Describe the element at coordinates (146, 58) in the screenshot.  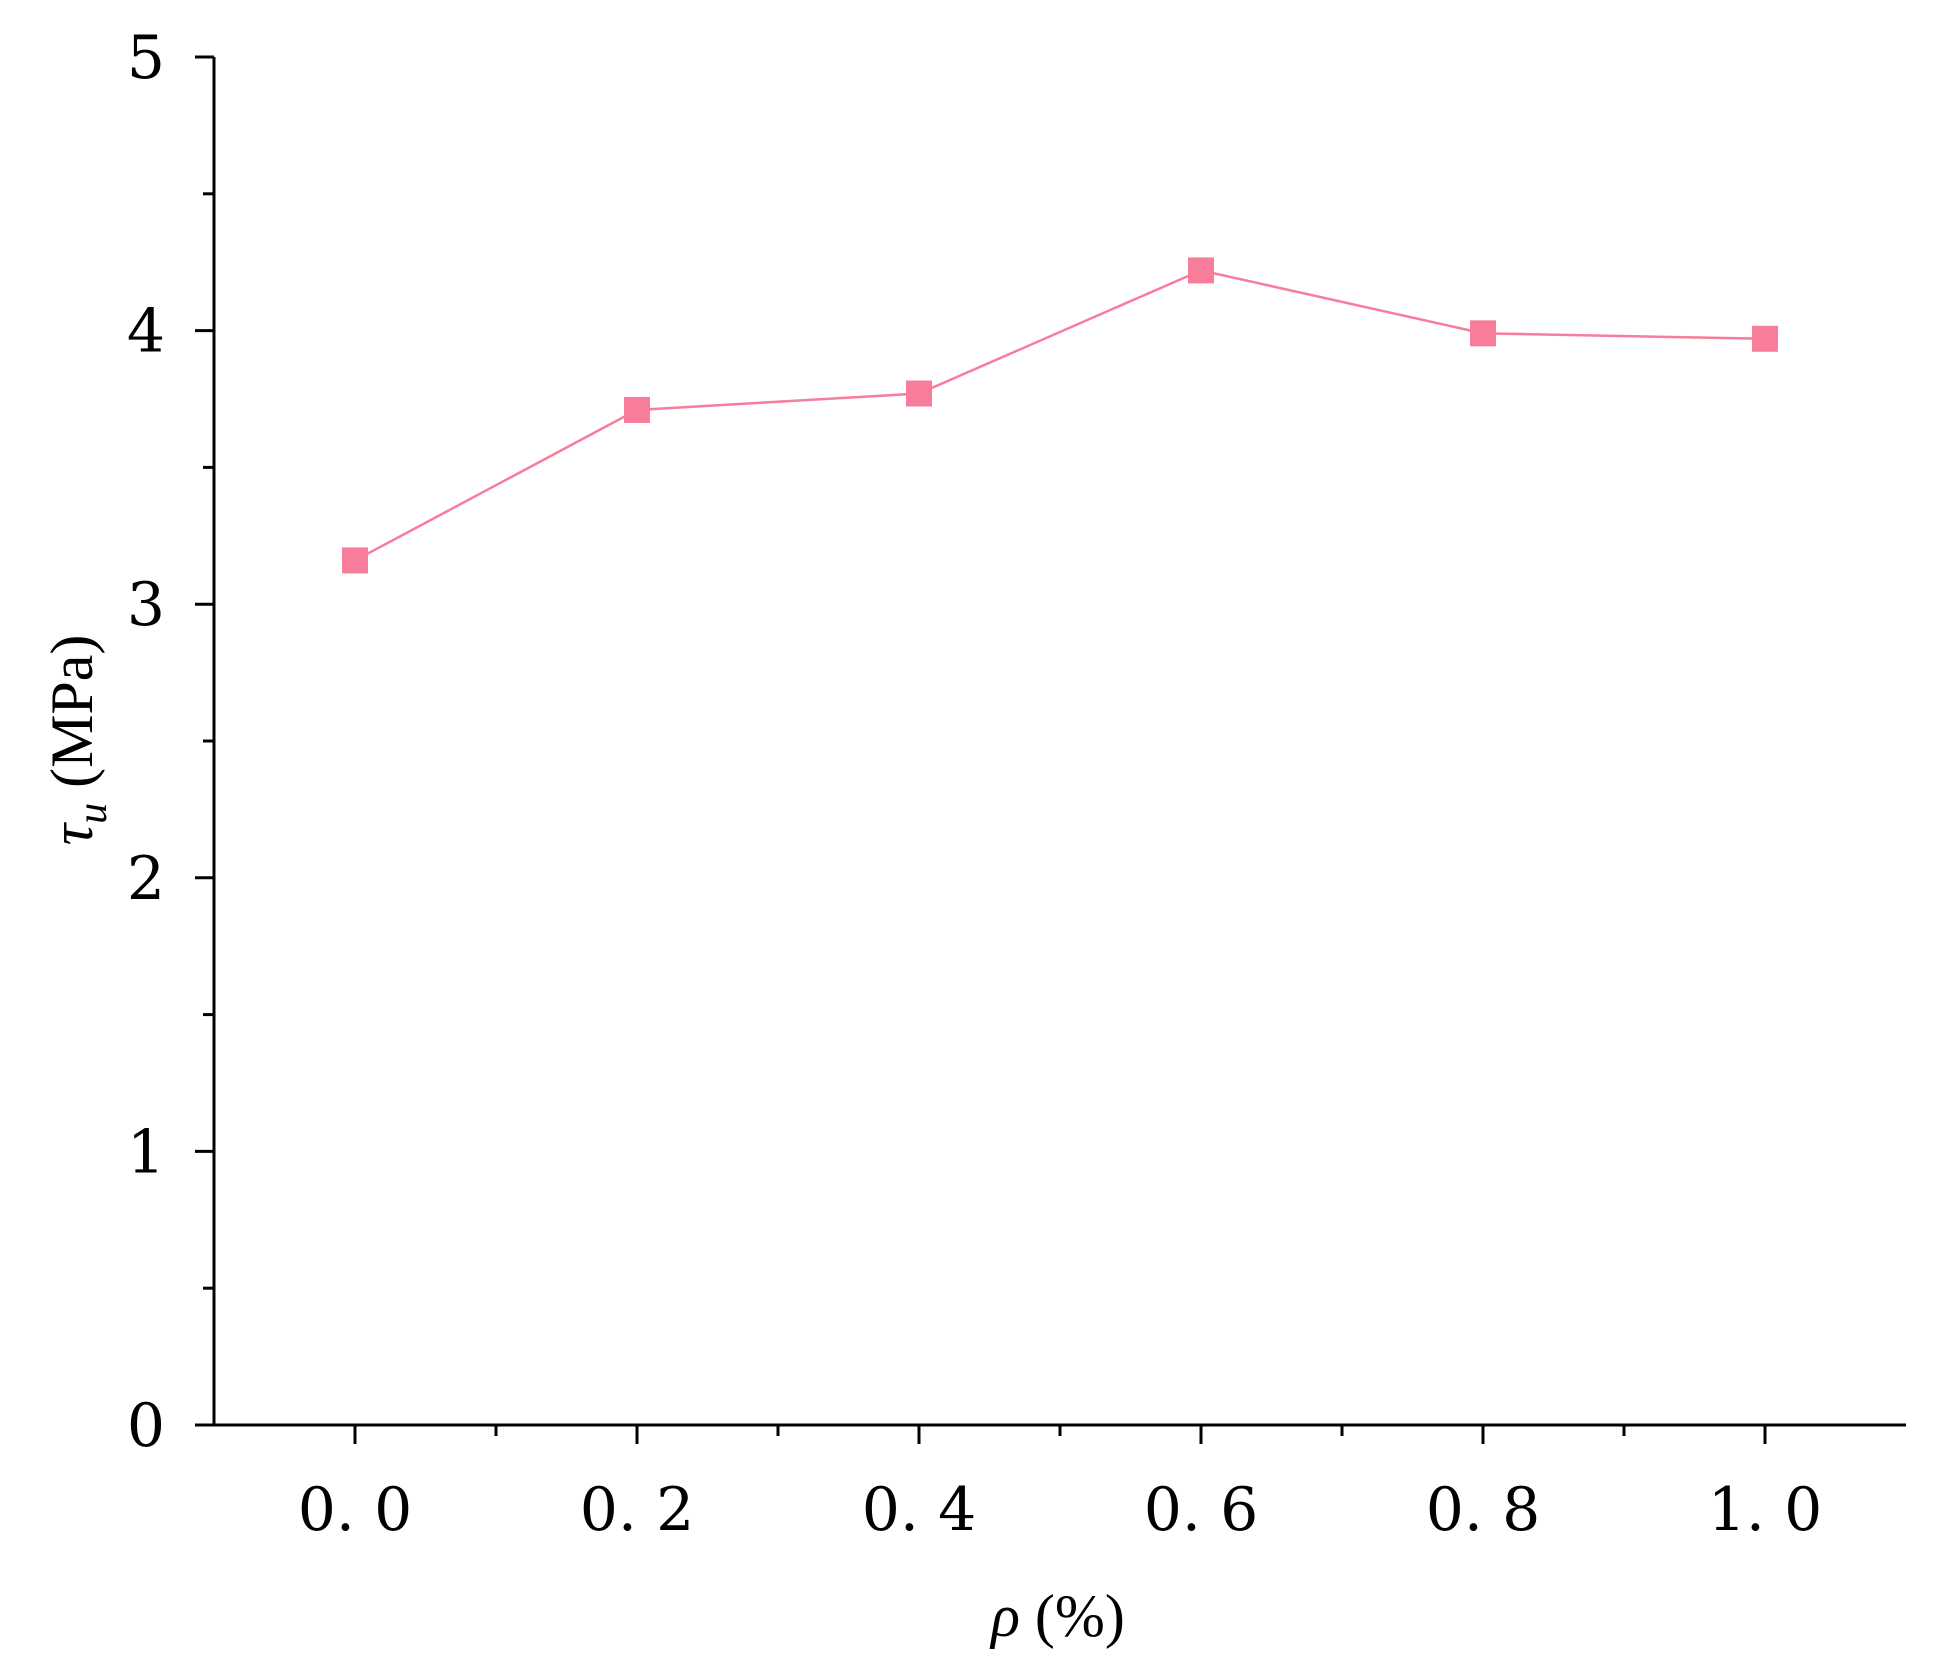
I see `y-tick-label: 5` at that location.